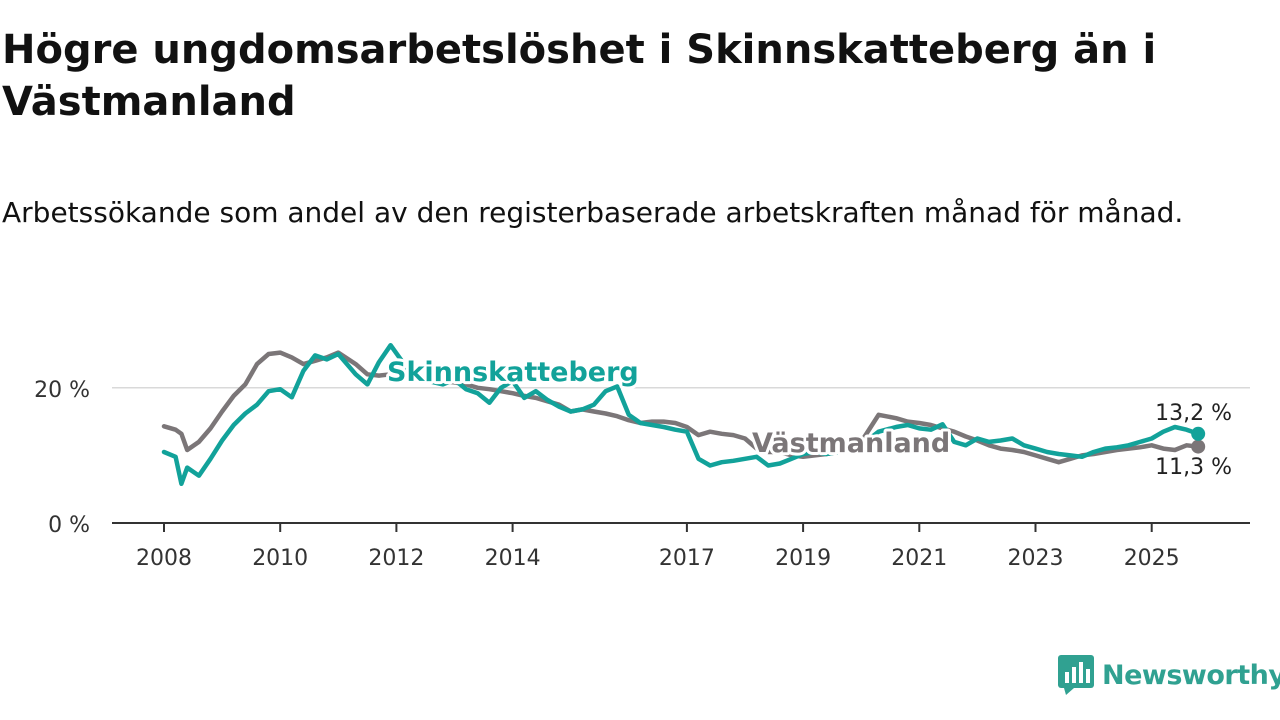  Describe the element at coordinates (687, 558) in the screenshot. I see `x-tick-label: 2017` at that location.